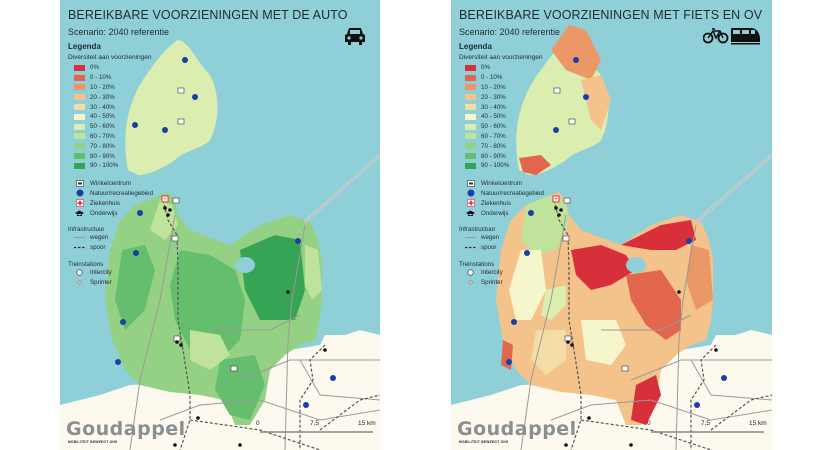 The height and width of the screenshot is (450, 830). Describe the element at coordinates (208, 15) in the screenshot. I see `map-title: BEREIKBARE VOORZIENINGEN MET DE AUTO` at that location.